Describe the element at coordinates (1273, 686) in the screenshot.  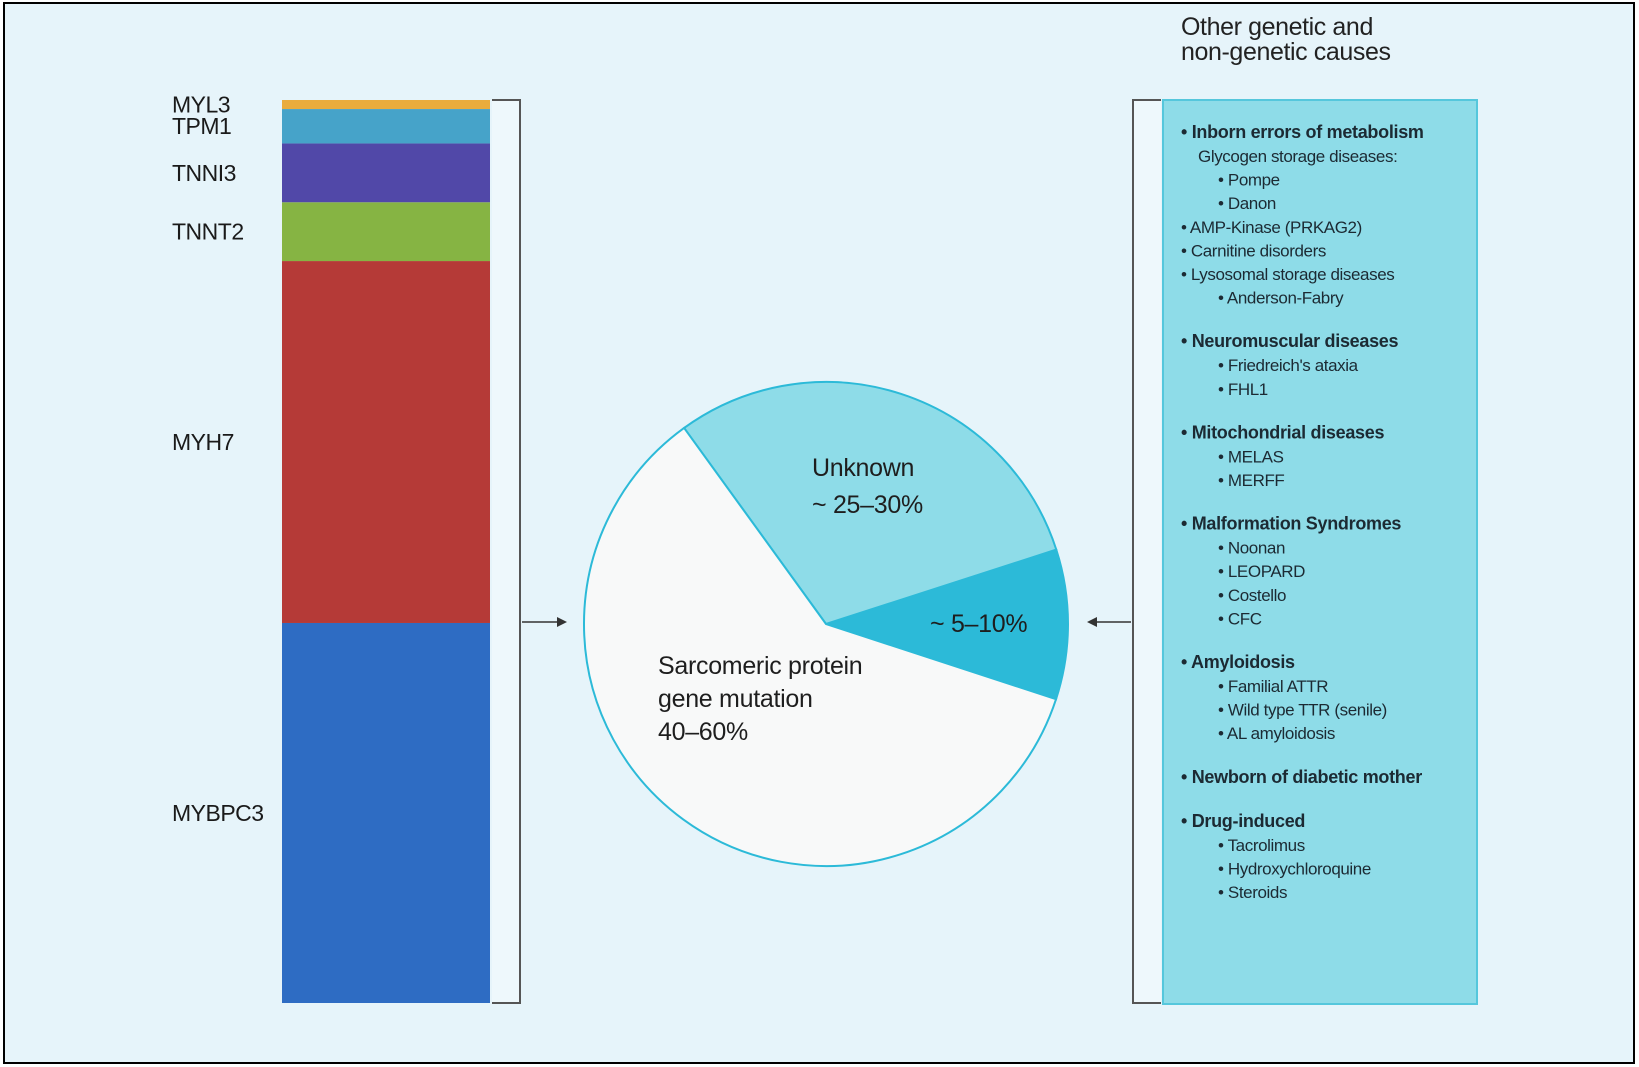
I see `list-item-4-0: • Familial ATTR` at that location.